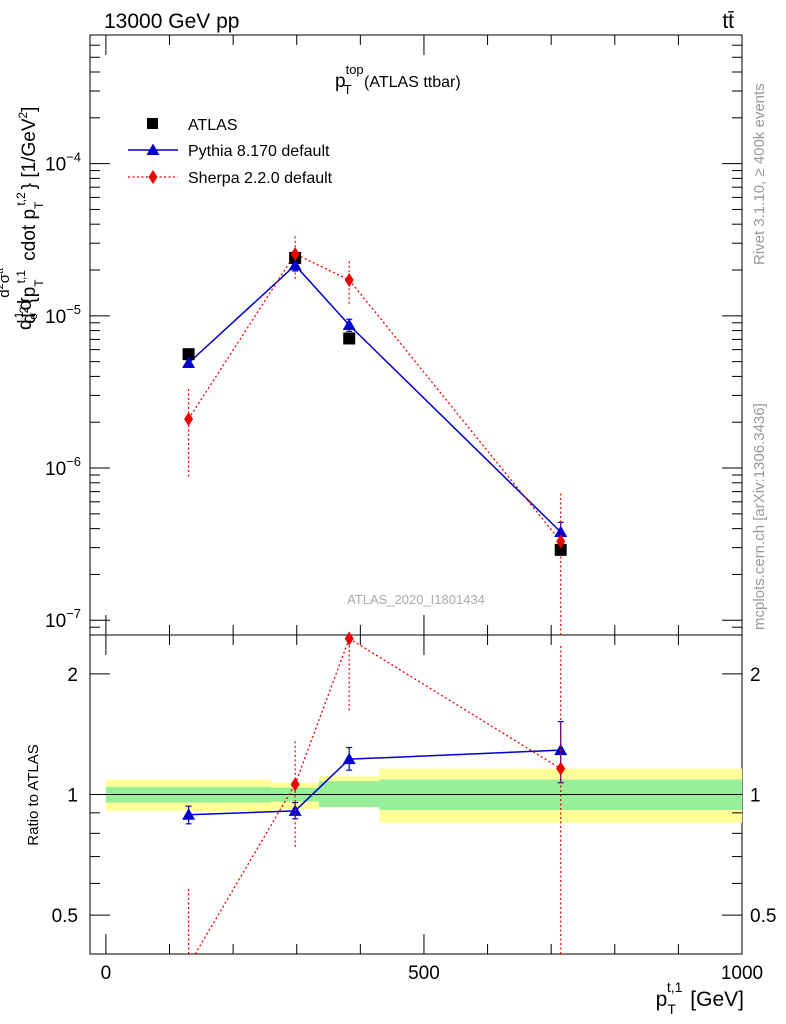 The width and height of the screenshot is (786, 1024). What do you see at coordinates (714, 999) in the screenshot?
I see `xlabel-rest: [GeV]` at bounding box center [714, 999].